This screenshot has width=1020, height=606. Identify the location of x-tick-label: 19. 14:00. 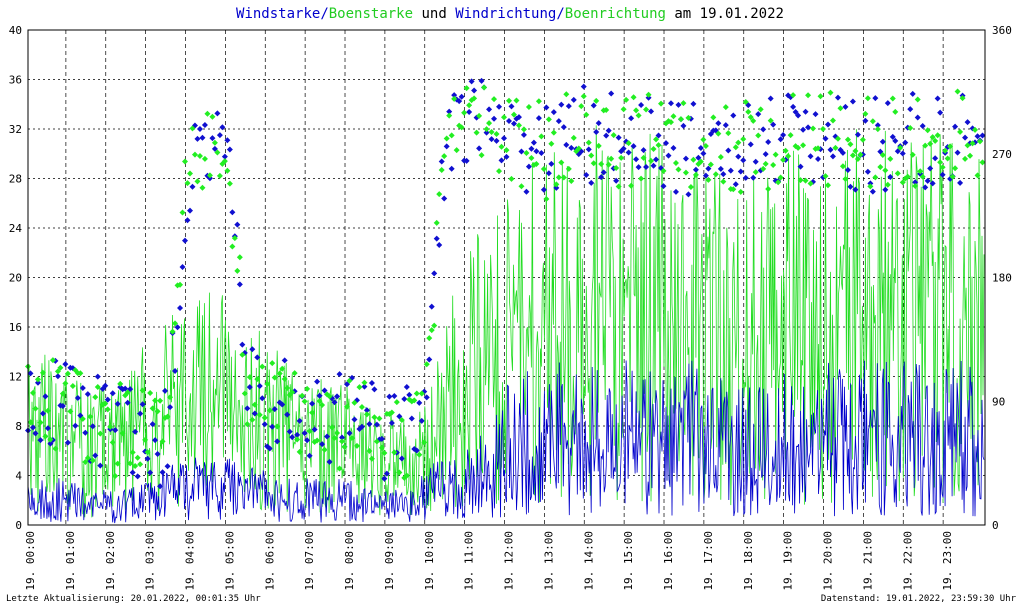
(588, 561).